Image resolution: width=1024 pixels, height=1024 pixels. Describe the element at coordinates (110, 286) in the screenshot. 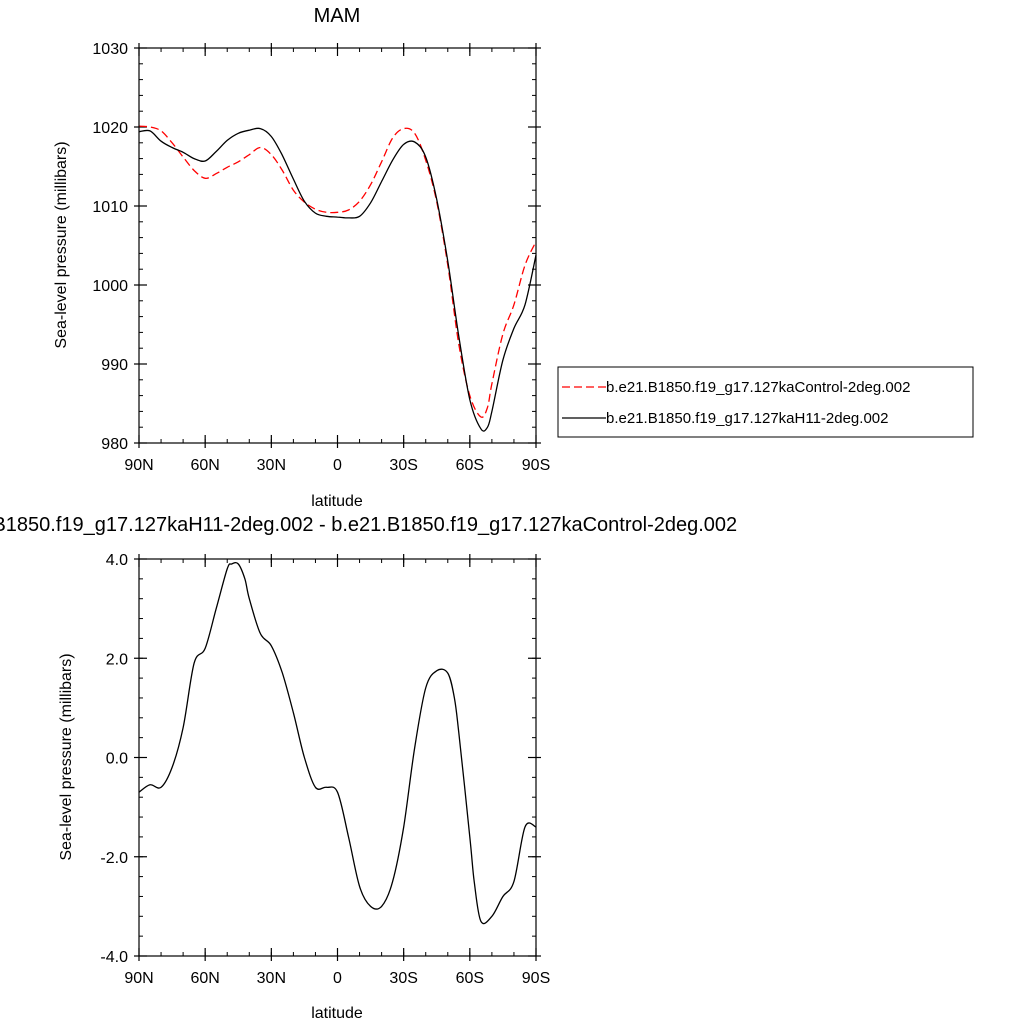

I see `y-tick-label: 1000` at that location.